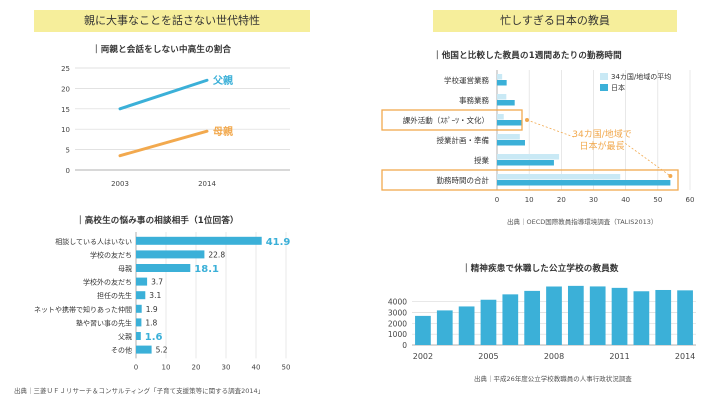  I want to click on data-label: 3.1, so click(155, 295).